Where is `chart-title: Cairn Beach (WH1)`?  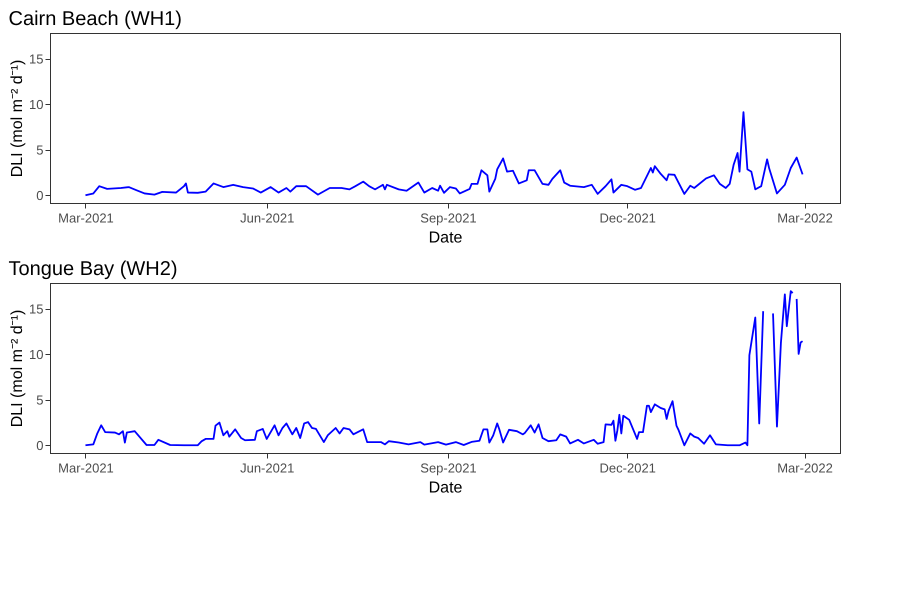 chart-title: Cairn Beach (WH1) is located at coordinates (95, 19).